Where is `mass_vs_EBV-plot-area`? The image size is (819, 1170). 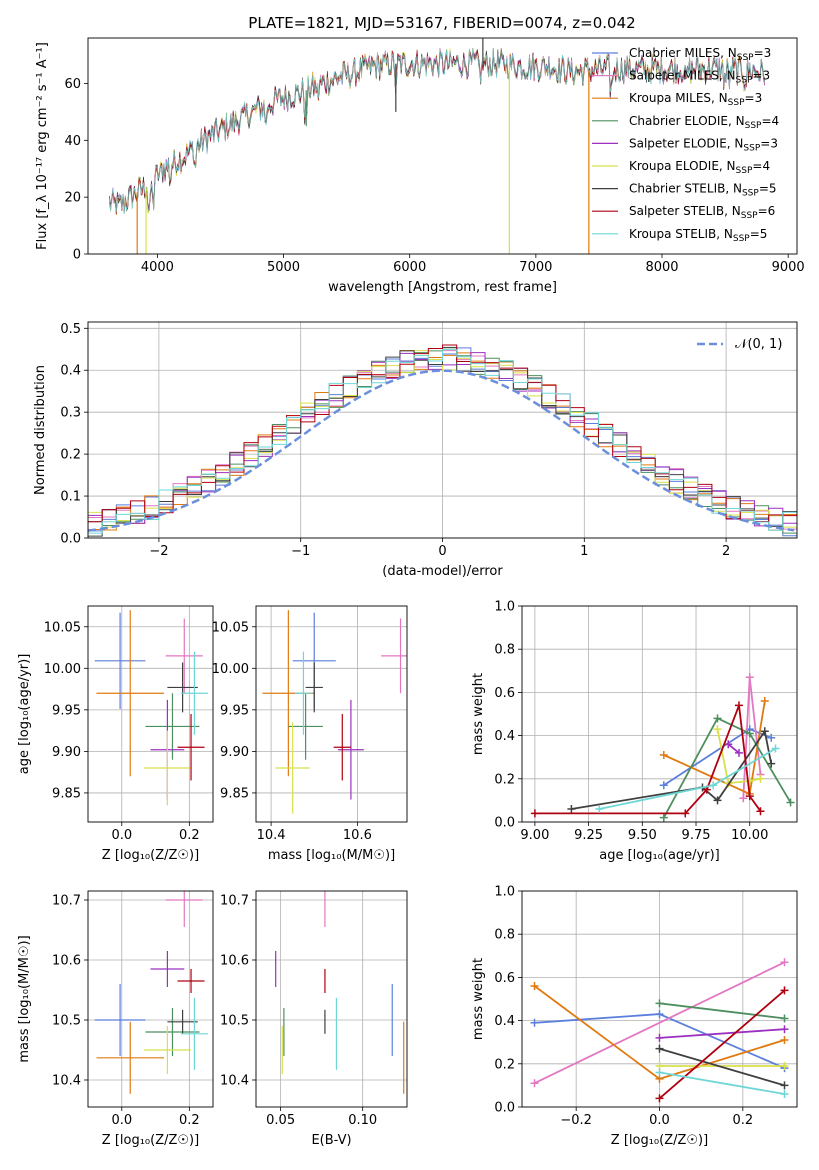
mass_vs_EBV-plot-area is located at coordinates (331, 999).